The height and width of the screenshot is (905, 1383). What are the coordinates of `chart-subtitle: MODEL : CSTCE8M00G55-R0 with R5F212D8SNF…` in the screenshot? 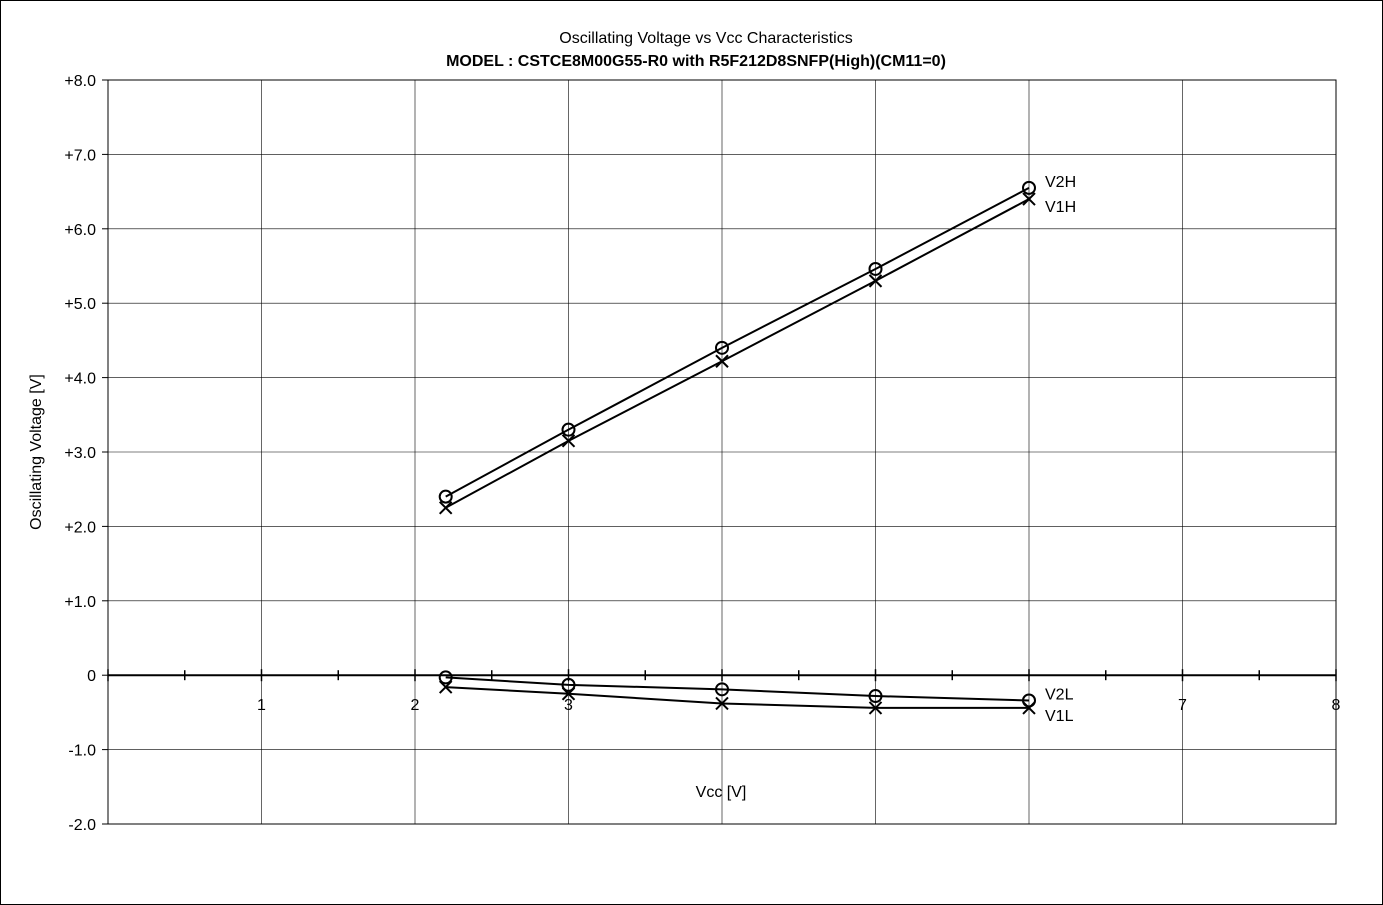 It's located at (696, 61).